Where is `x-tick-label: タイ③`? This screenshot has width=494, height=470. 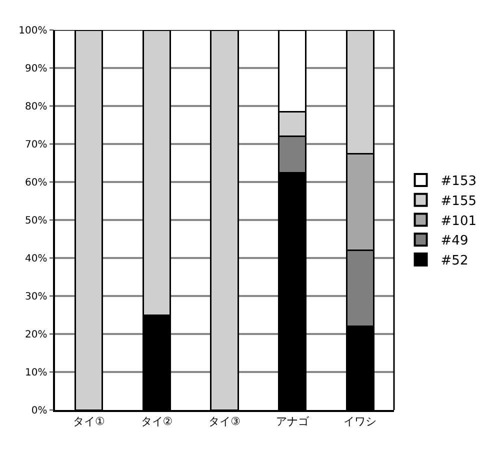
x-tick-label: タイ③ is located at coordinates (224, 421).